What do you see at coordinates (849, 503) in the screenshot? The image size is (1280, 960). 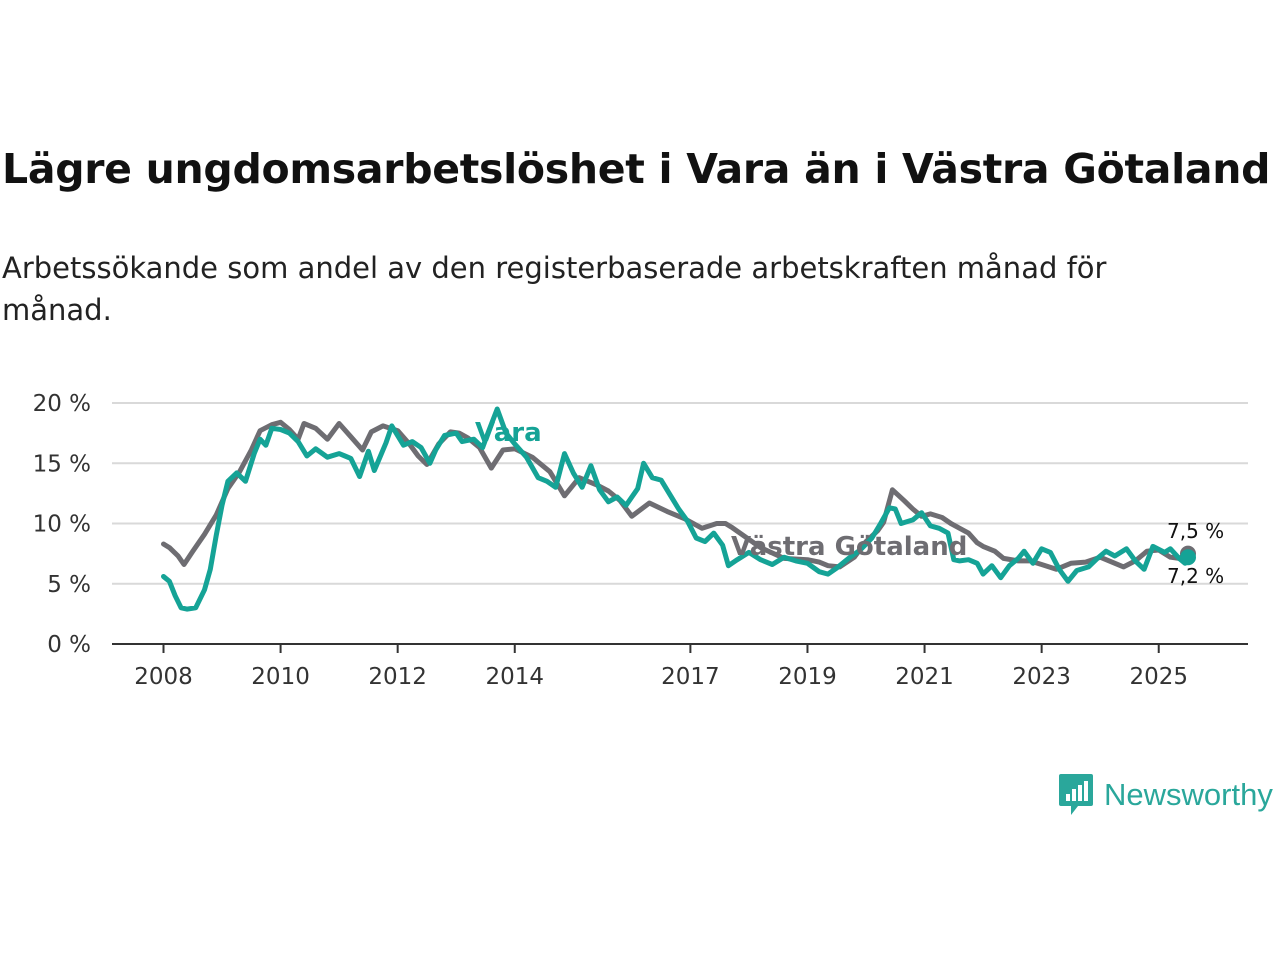 I see `series-labels: Vara Västra Götaland 7,5 % 7,2 %` at bounding box center [849, 503].